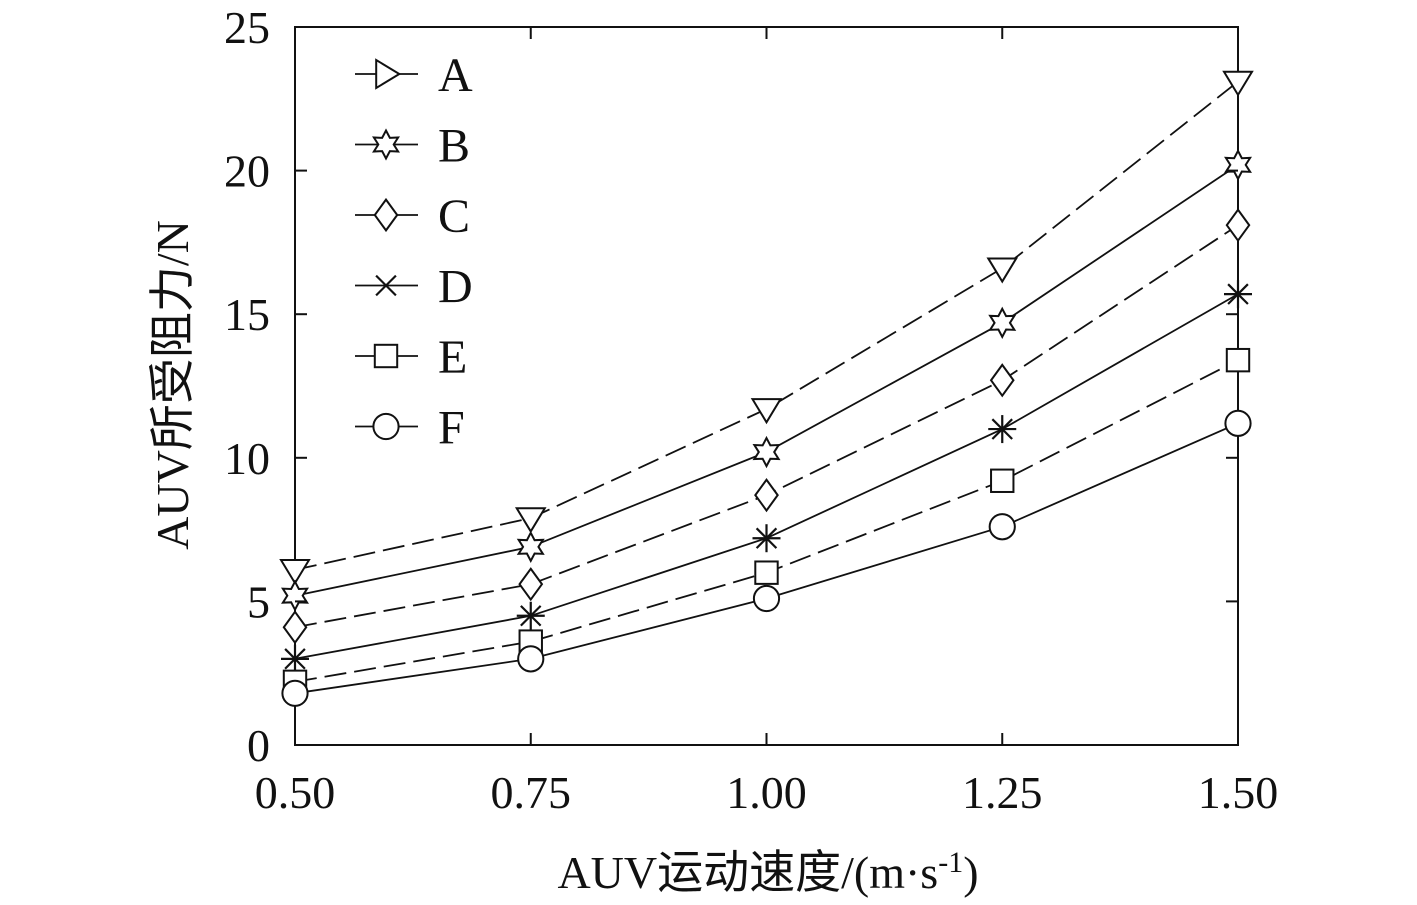 This screenshot has height=905, width=1417. Describe the element at coordinates (766, 792) in the screenshot. I see `x-tick-label: 1.00` at that location.